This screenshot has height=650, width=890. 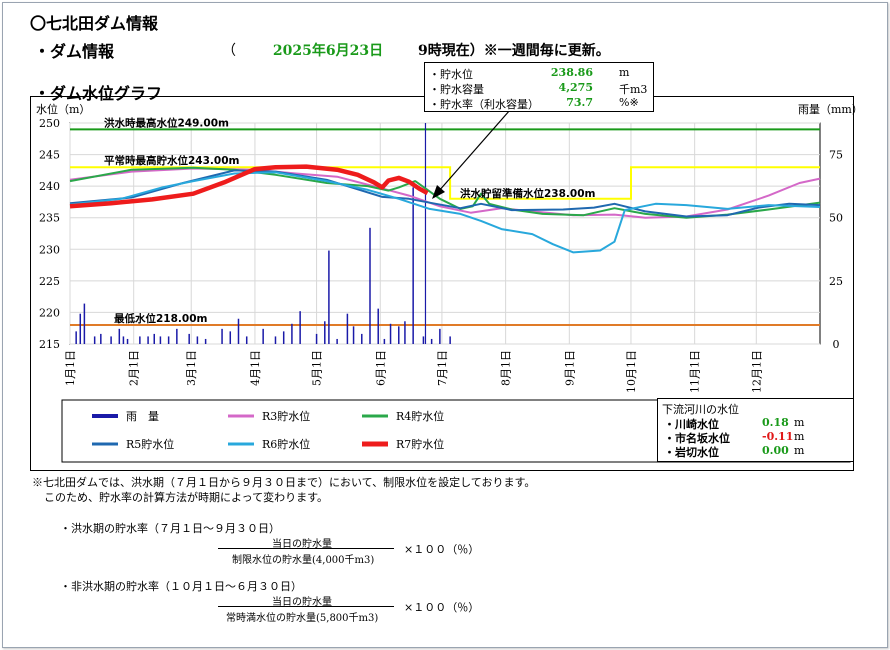 What do you see at coordinates (700, 409) in the screenshot?
I see `river-box-title: 下流河川の水位` at bounding box center [700, 409].